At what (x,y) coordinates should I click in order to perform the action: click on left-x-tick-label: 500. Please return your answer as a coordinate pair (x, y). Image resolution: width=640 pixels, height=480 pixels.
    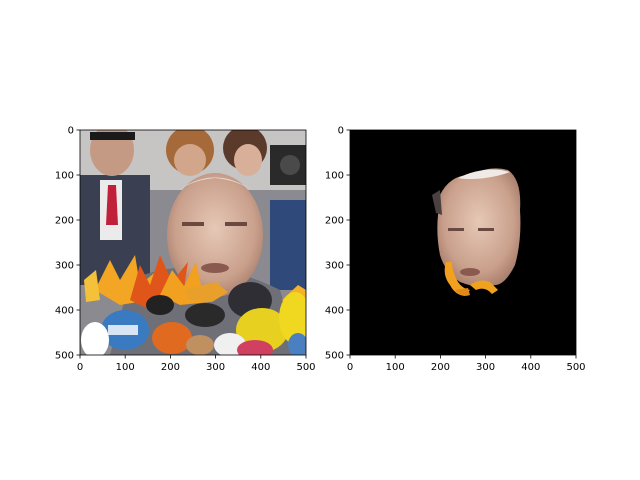
    Looking at the image, I should click on (305, 367).